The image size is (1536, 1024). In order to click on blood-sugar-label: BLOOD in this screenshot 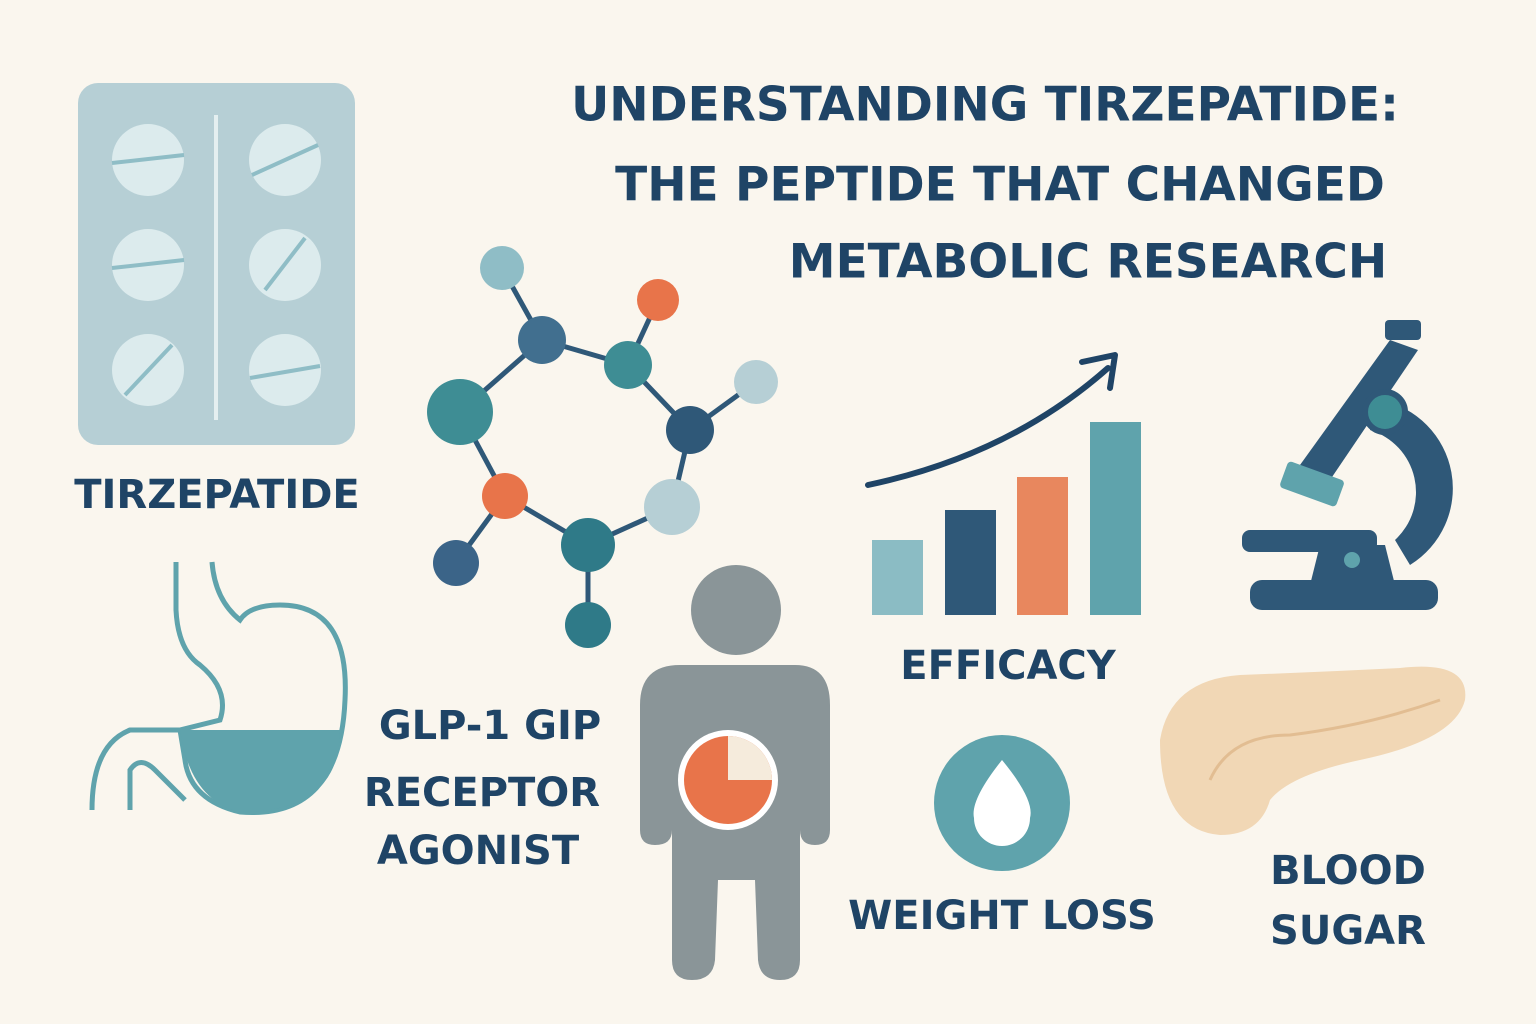, I will do `click(1348, 871)`.